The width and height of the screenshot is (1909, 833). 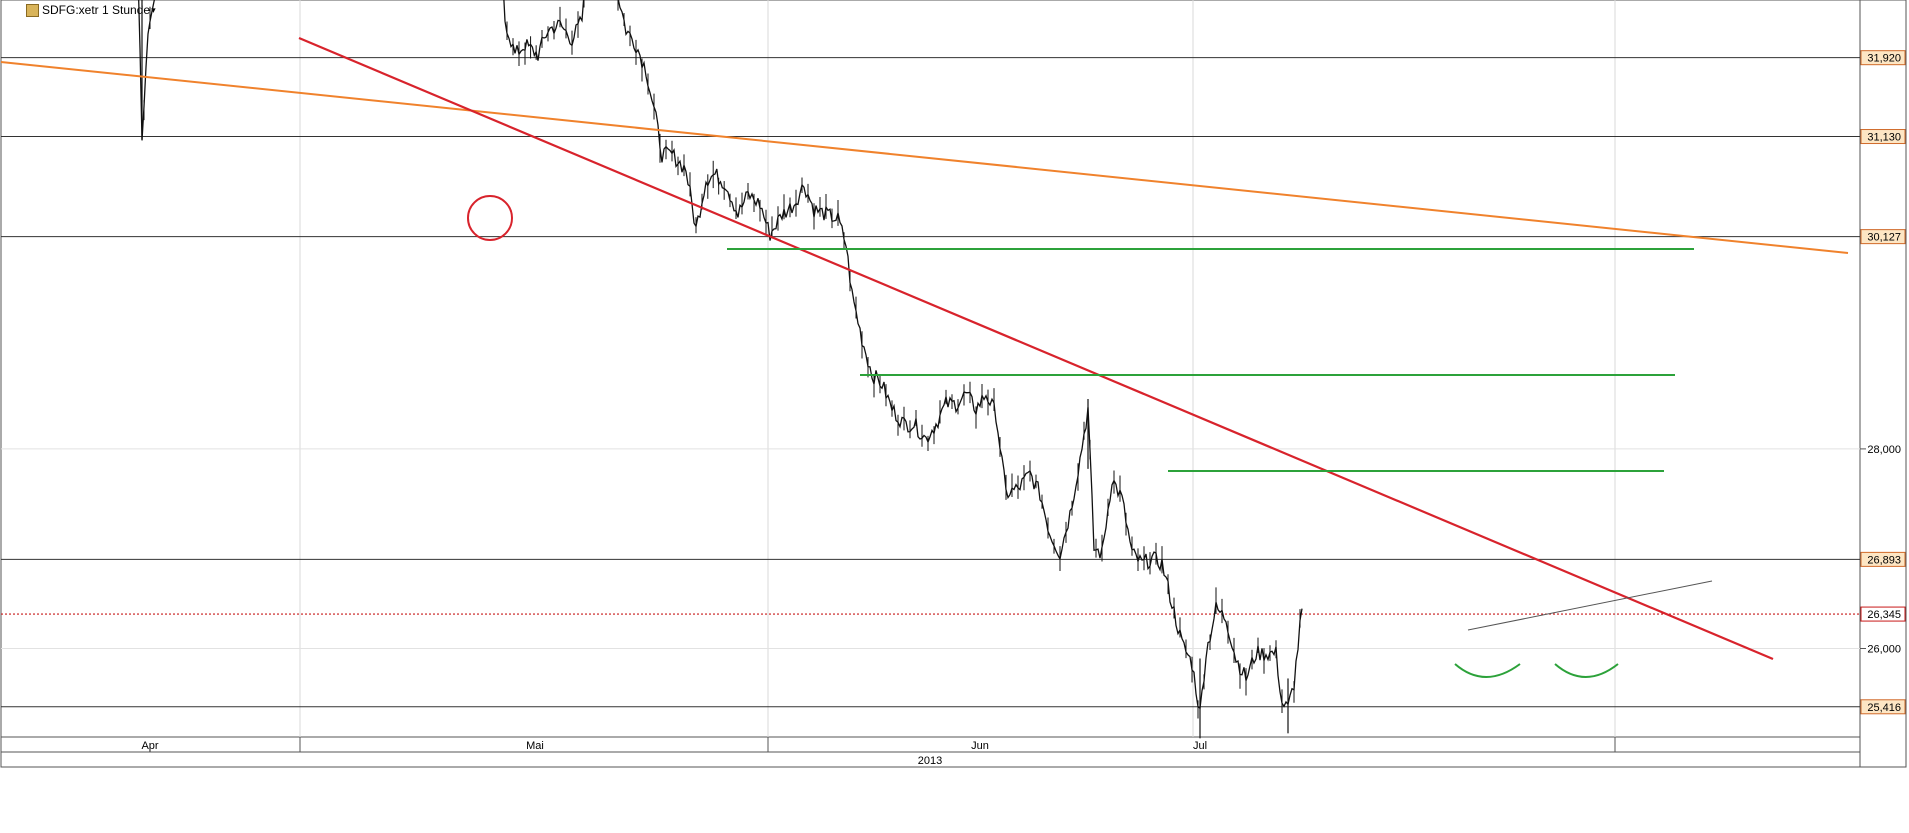 What do you see at coordinates (1200, 746) in the screenshot?
I see `month-label: Jul` at bounding box center [1200, 746].